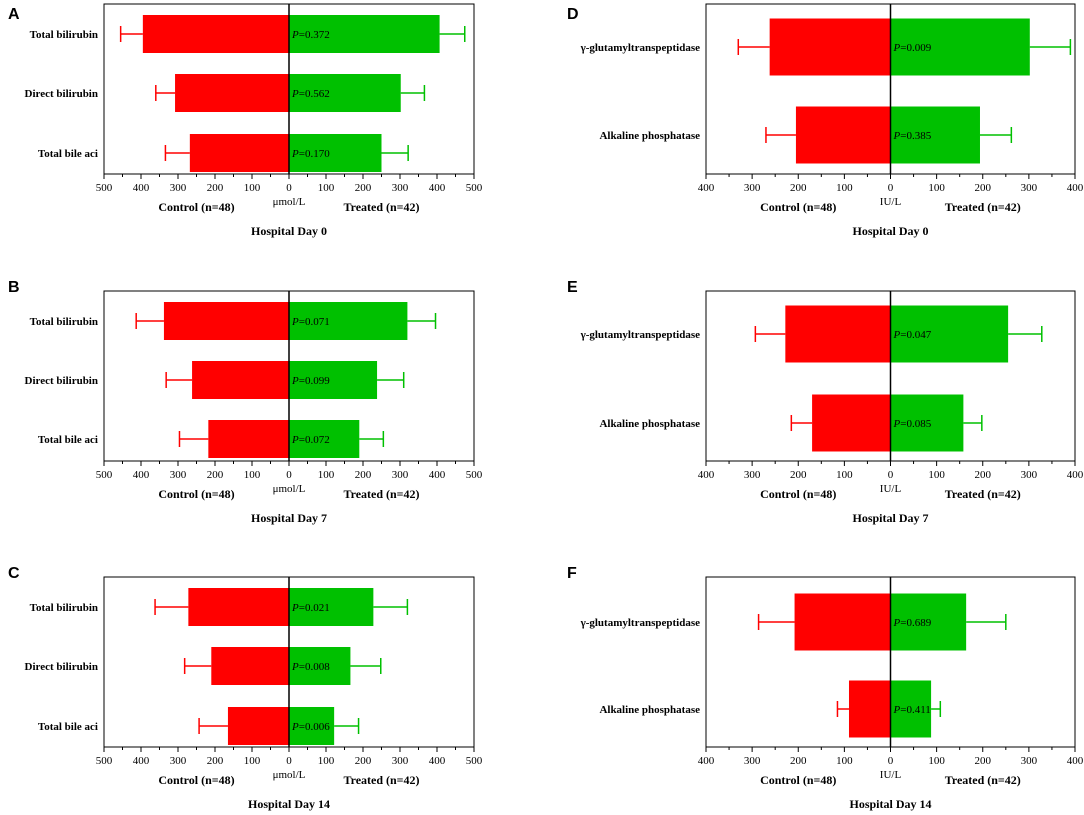  What do you see at coordinates (890, 231) in the screenshot?
I see `panel-title: Hospital Day 0` at bounding box center [890, 231].